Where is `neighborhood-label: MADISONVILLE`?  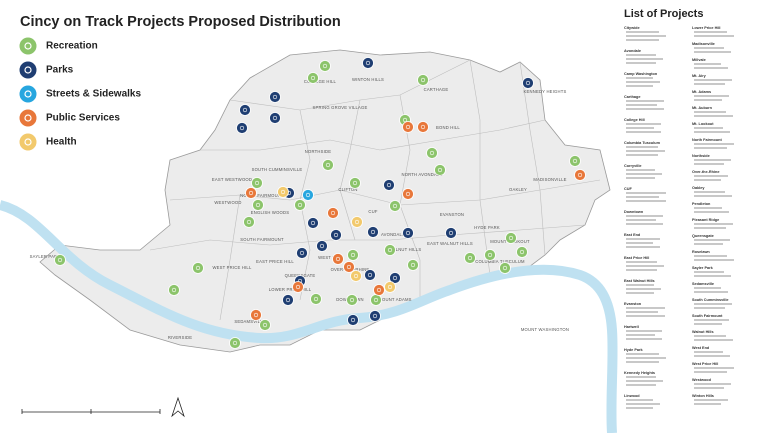
neighborhood-label: MADISONVILLE is located at coordinates (549, 179).